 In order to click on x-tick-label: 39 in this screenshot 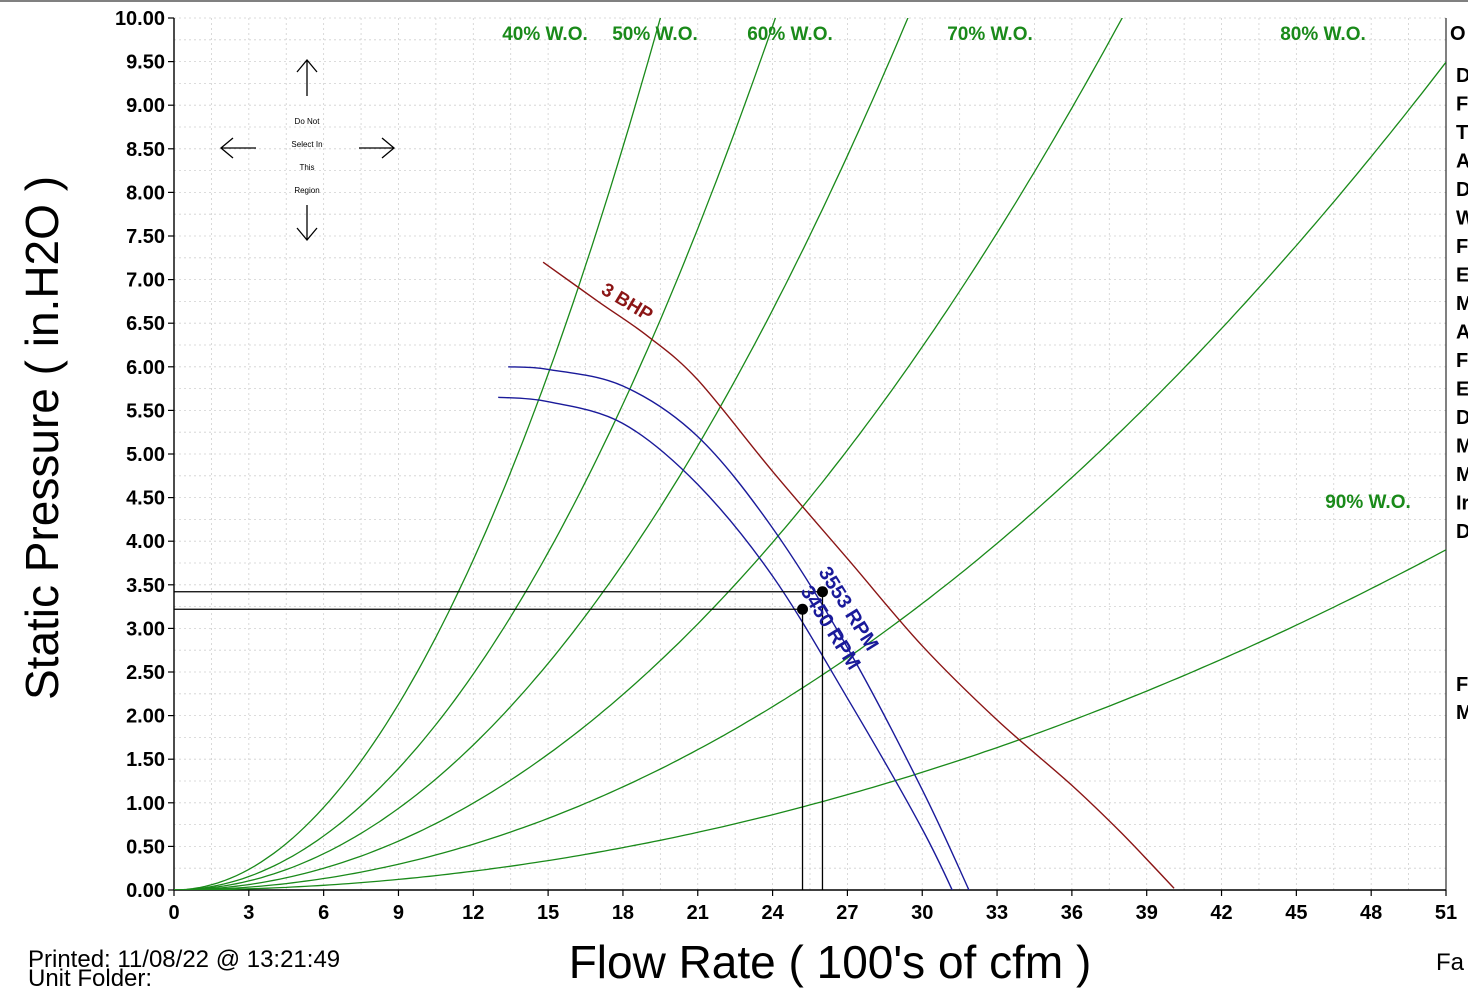, I will do `click(1147, 913)`.